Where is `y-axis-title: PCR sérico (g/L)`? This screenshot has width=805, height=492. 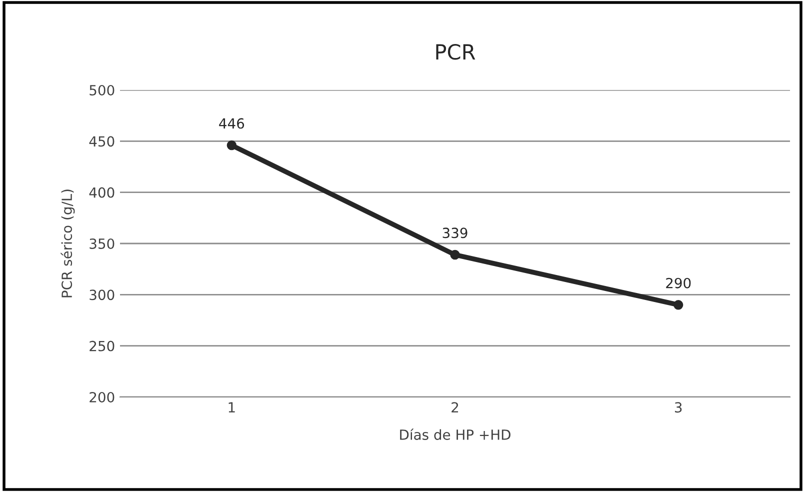
y-axis-title: PCR sérico (g/L) is located at coordinates (67, 244).